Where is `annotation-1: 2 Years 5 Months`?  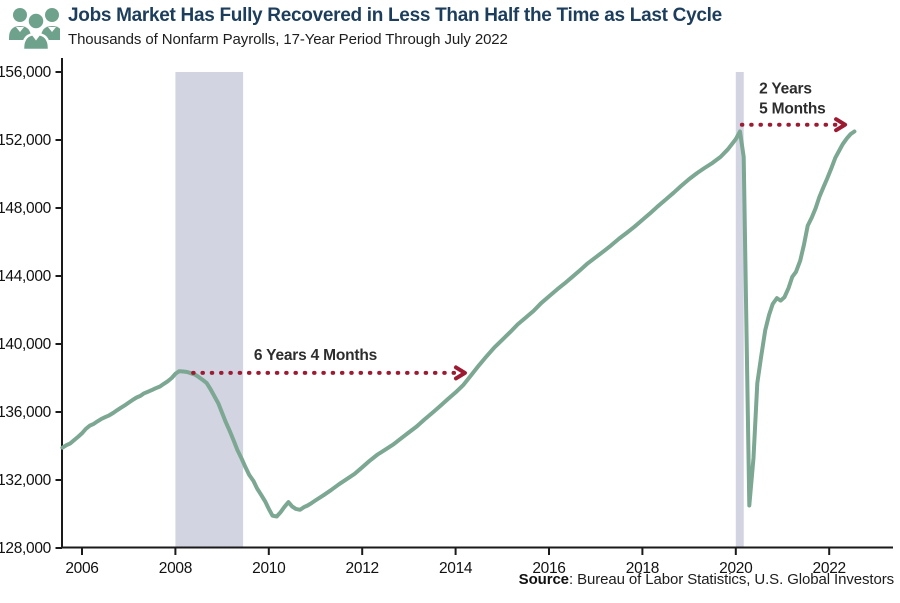 annotation-1: 2 Years 5 Months is located at coordinates (793, 106).